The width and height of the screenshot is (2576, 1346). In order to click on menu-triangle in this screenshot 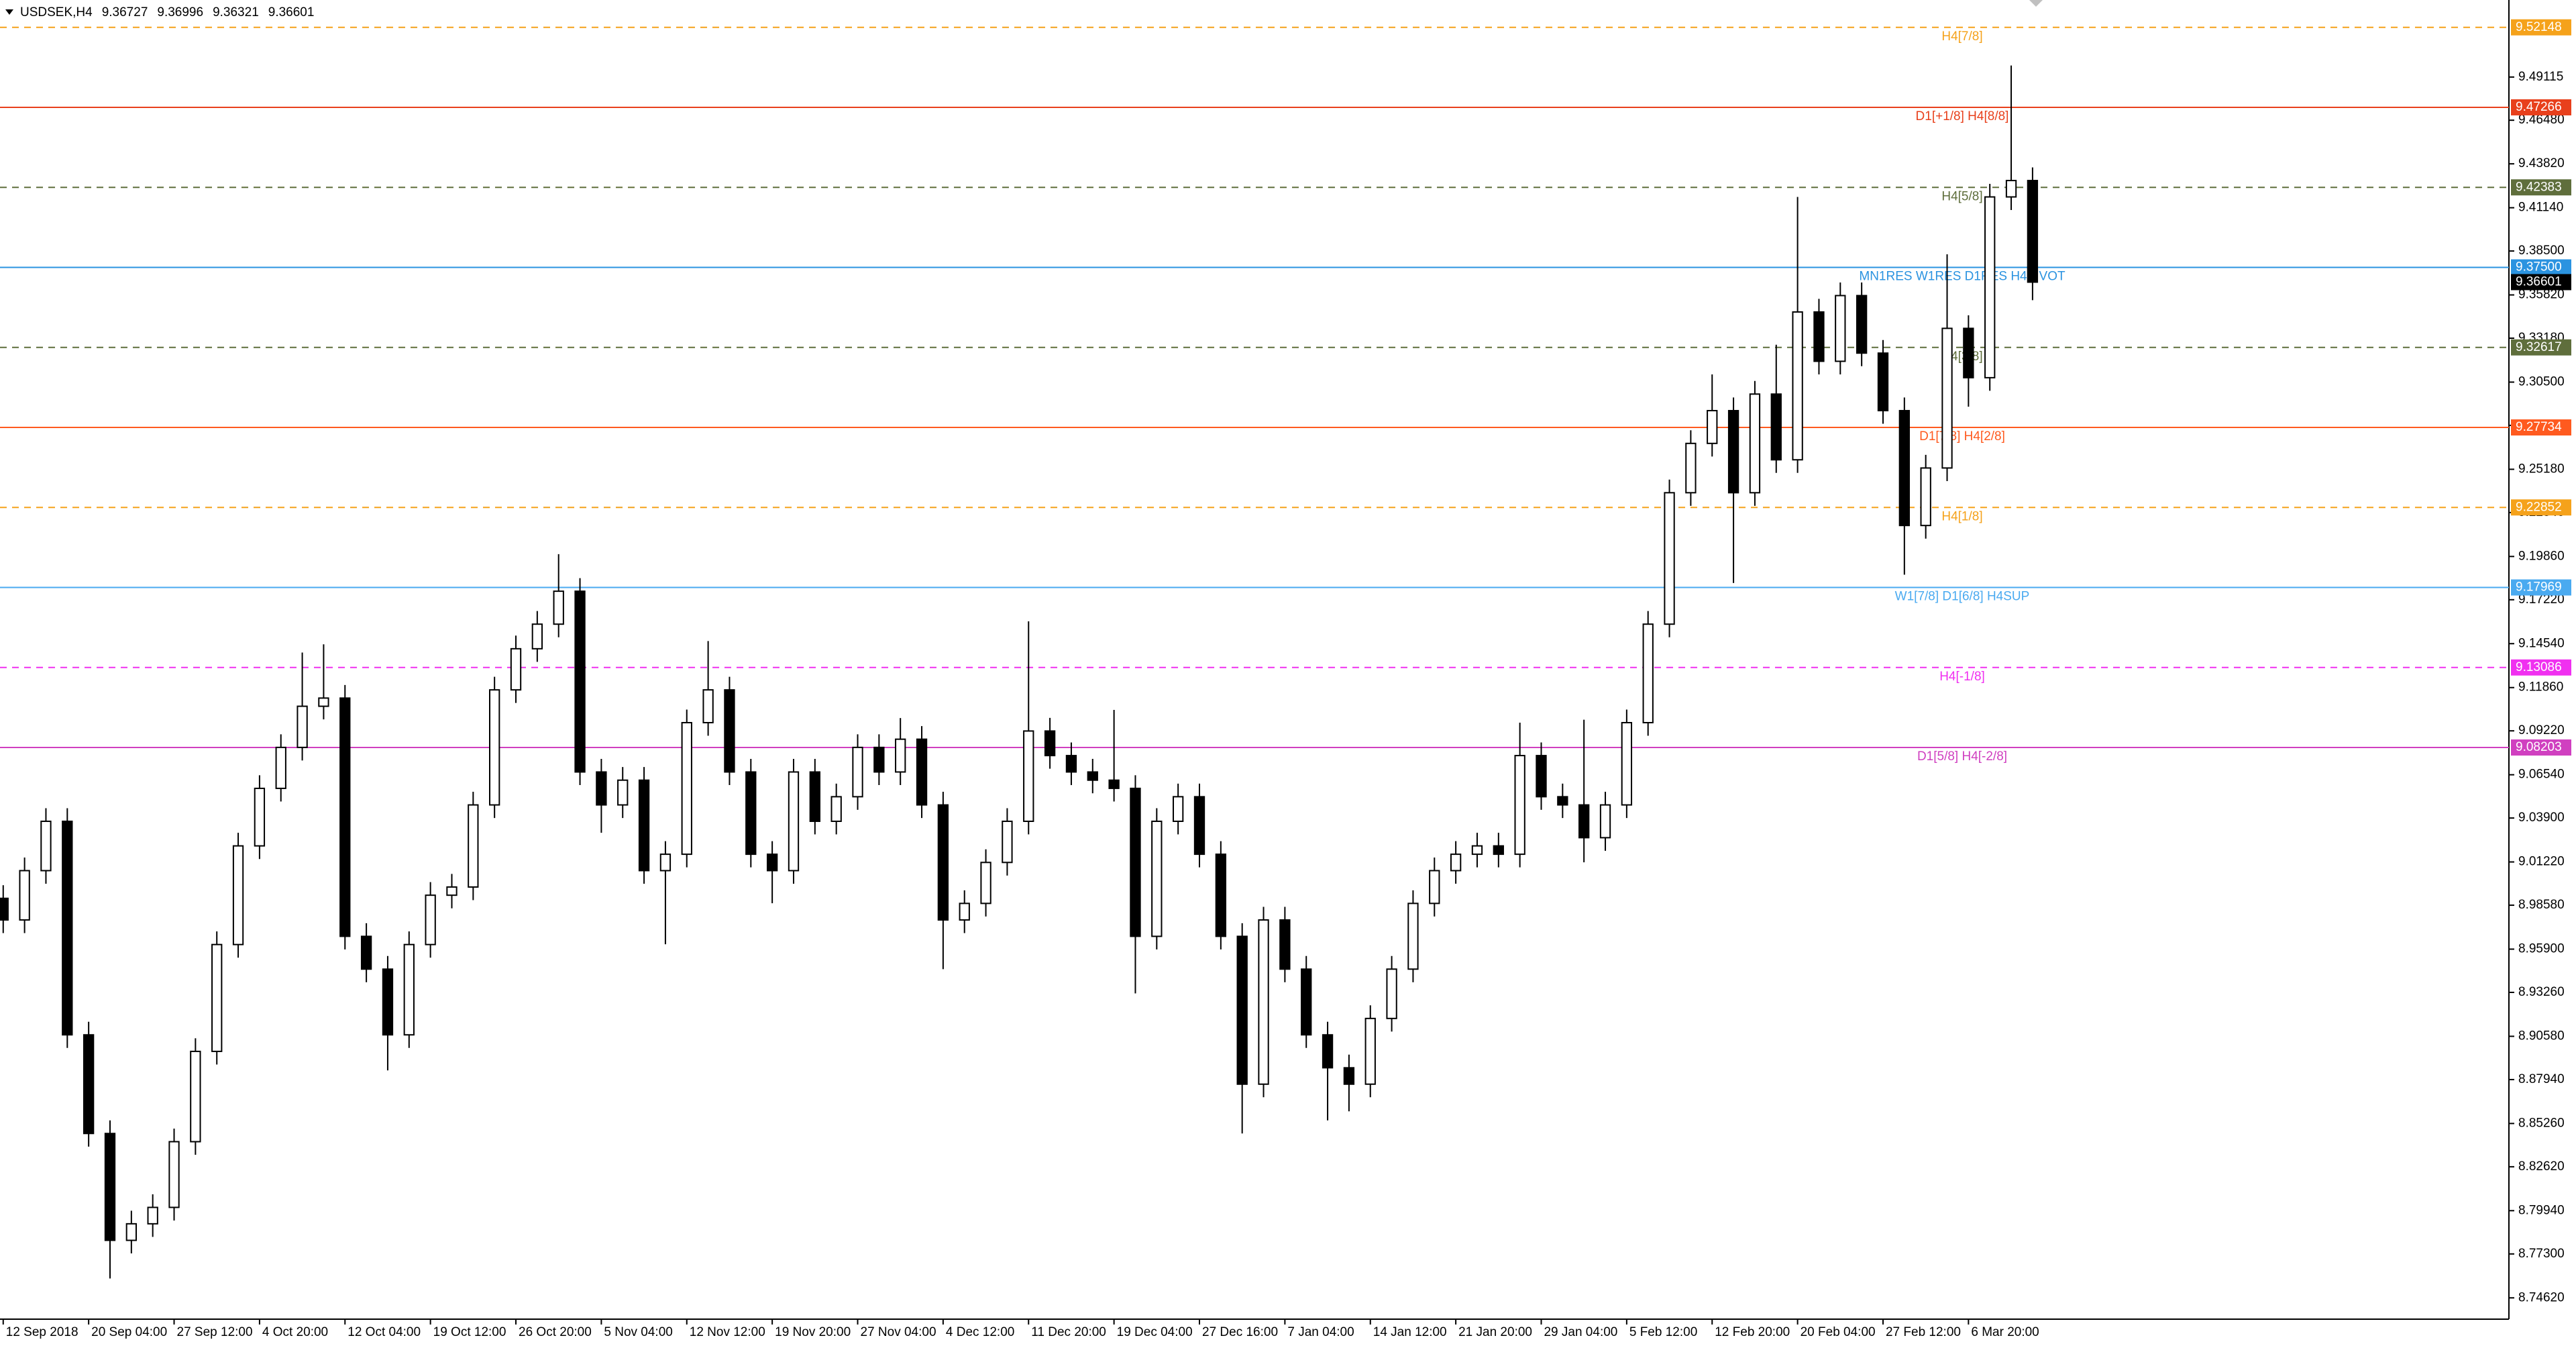, I will do `click(9, 12)`.